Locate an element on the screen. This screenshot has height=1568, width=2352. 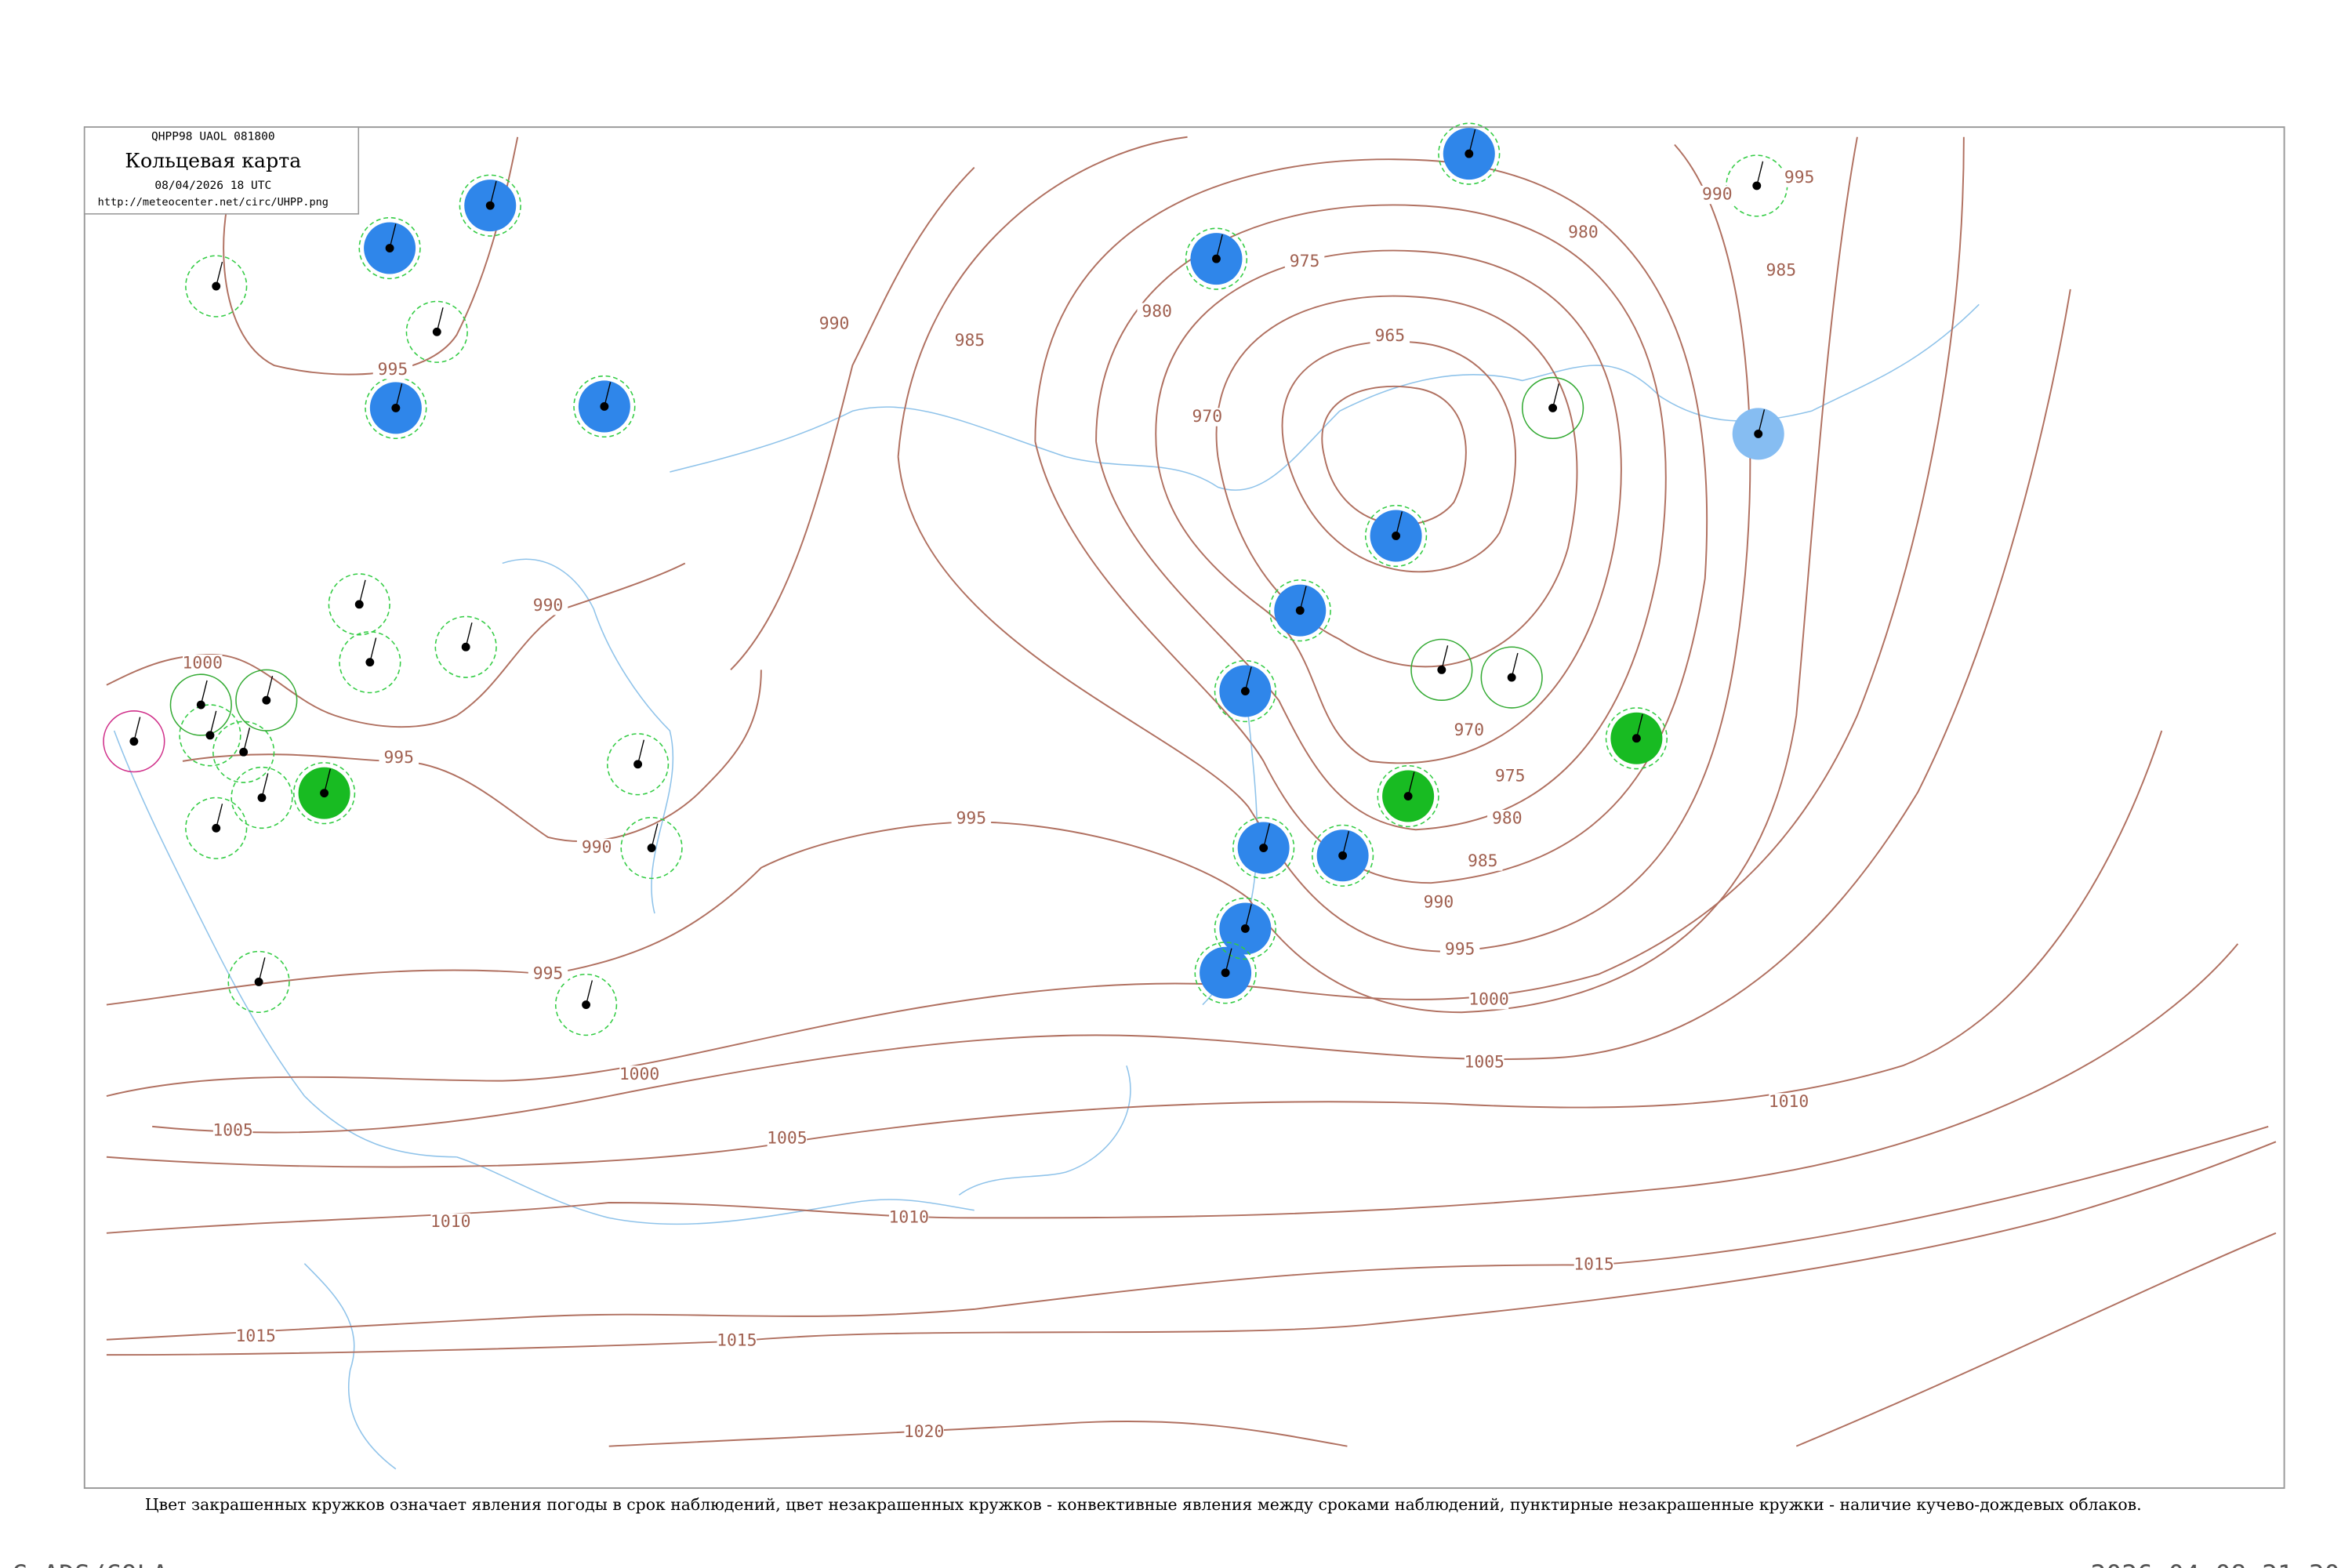
header-frame is located at coordinates (221, 170).